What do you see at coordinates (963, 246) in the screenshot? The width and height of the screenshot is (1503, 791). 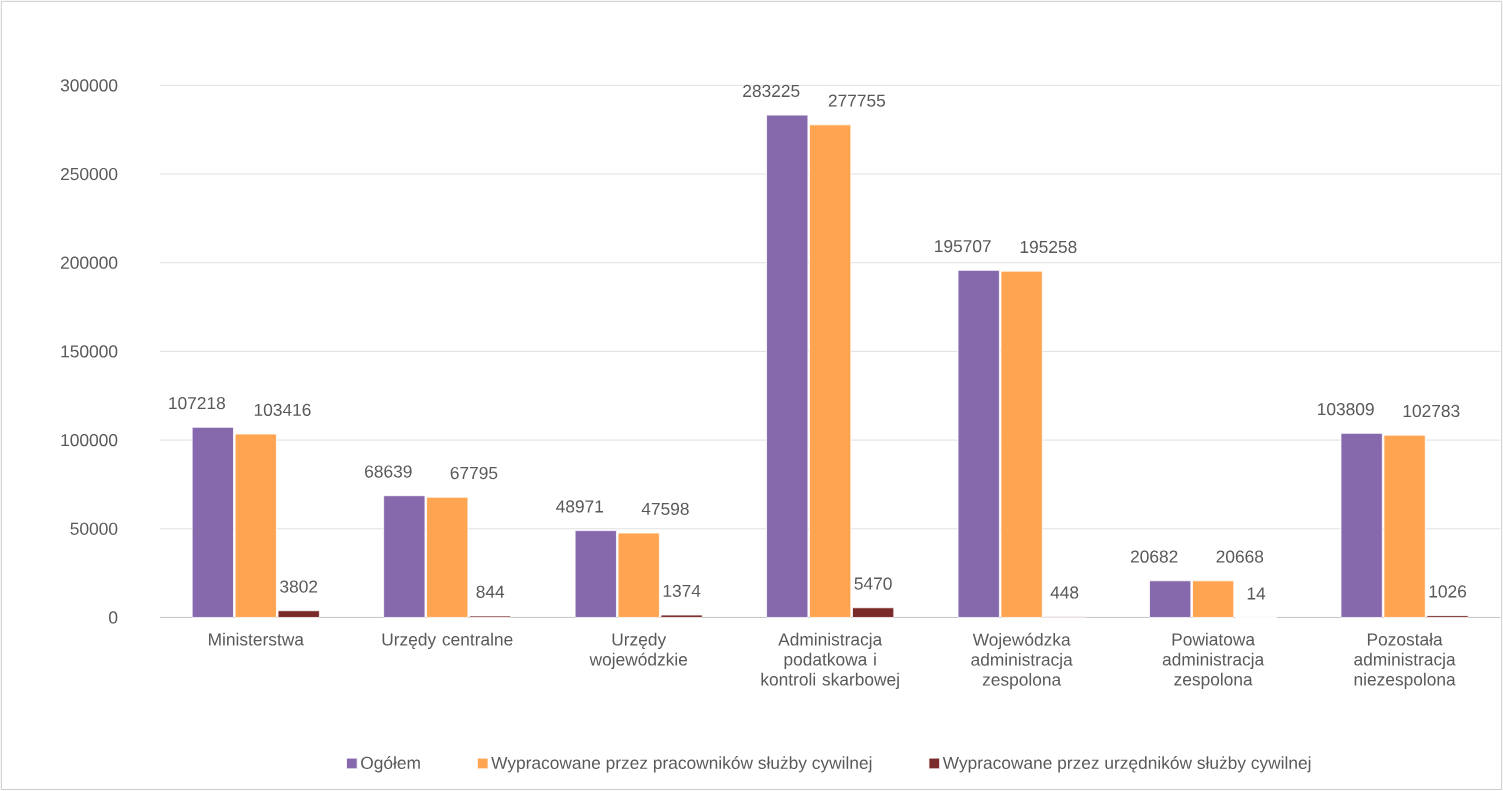 I see `data-label: 195707` at bounding box center [963, 246].